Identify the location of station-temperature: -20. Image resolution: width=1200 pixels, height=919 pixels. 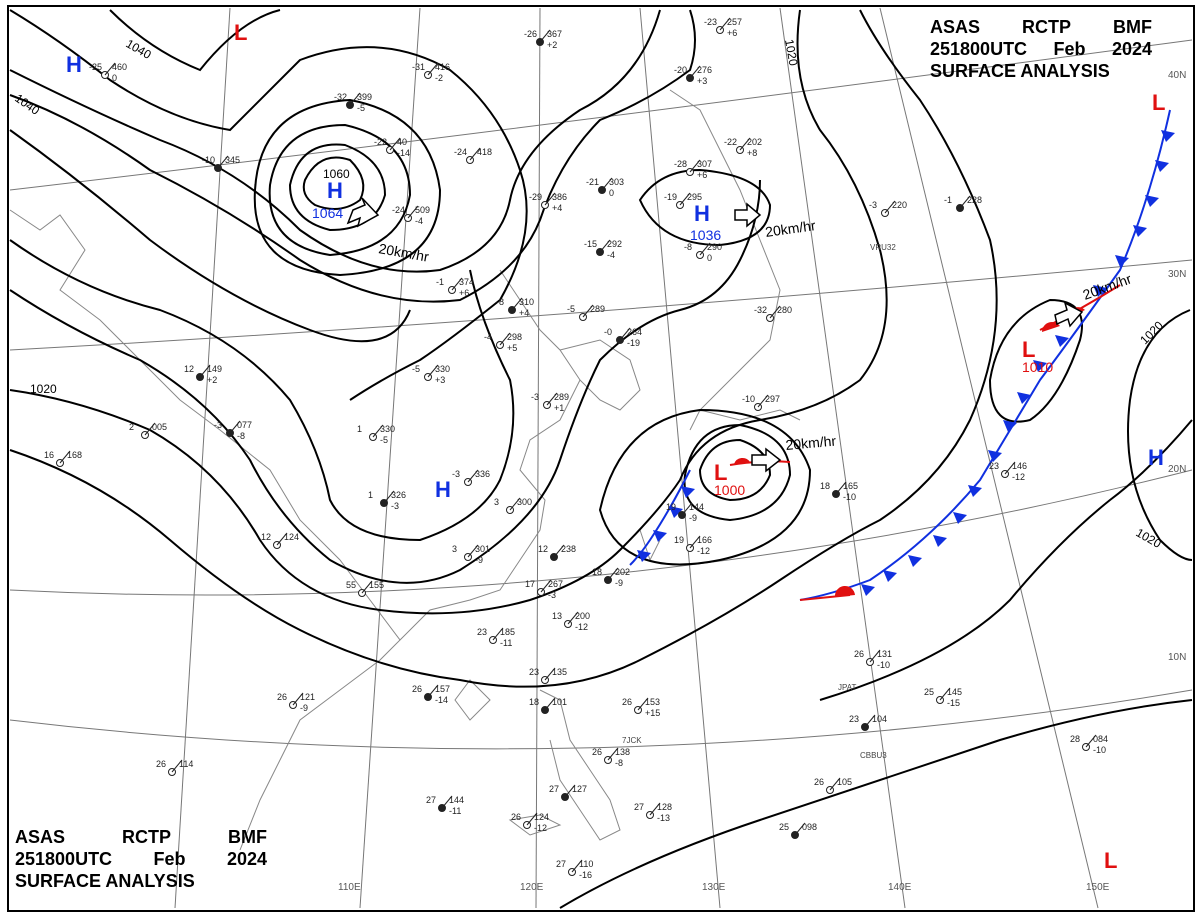
(680, 70).